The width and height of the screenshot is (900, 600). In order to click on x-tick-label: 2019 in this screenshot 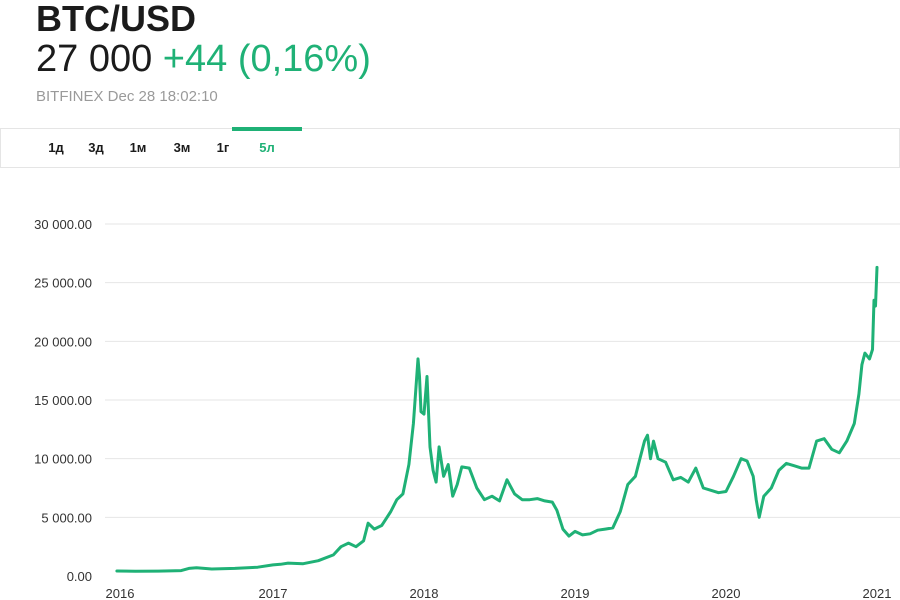, I will do `click(575, 593)`.